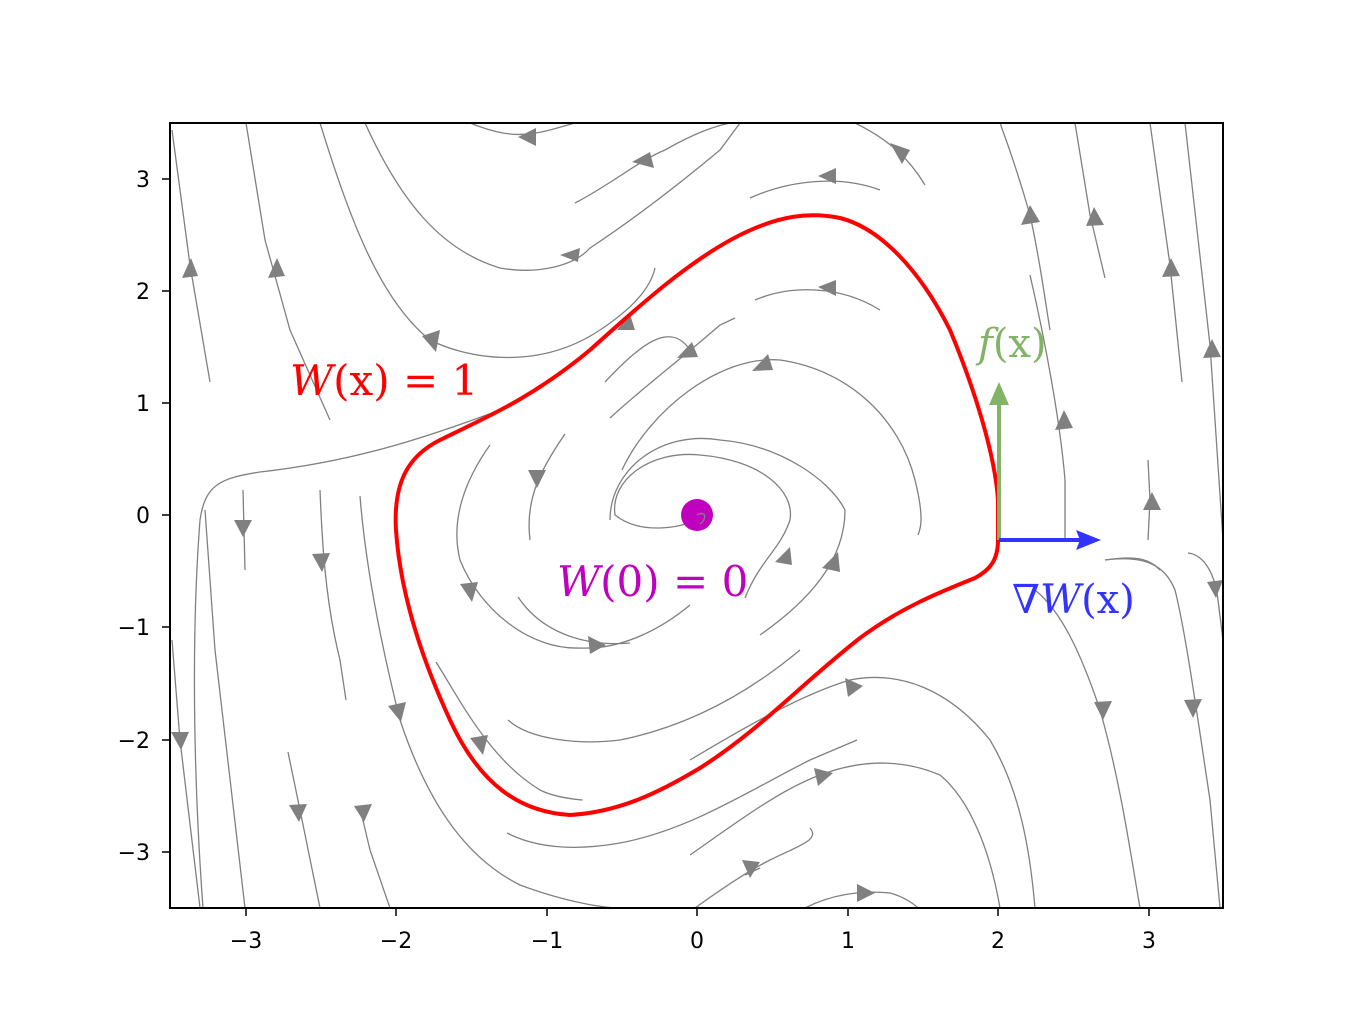  What do you see at coordinates (143, 404) in the screenshot?
I see `y-tick-label: 1` at bounding box center [143, 404].